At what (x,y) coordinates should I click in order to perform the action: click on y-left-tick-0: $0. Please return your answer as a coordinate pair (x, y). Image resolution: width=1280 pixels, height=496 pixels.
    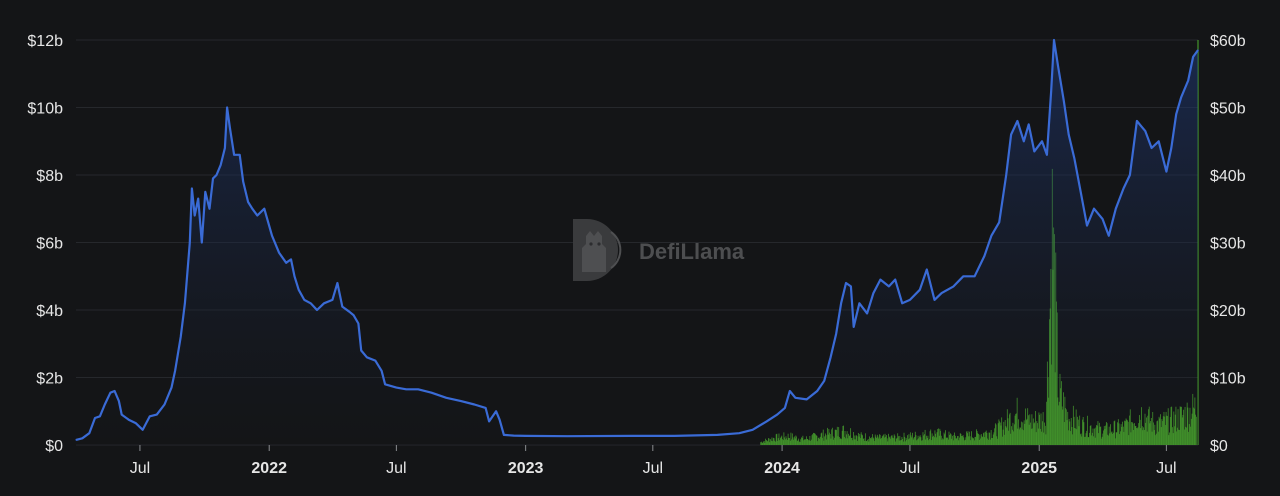
    Looking at the image, I should click on (54, 446).